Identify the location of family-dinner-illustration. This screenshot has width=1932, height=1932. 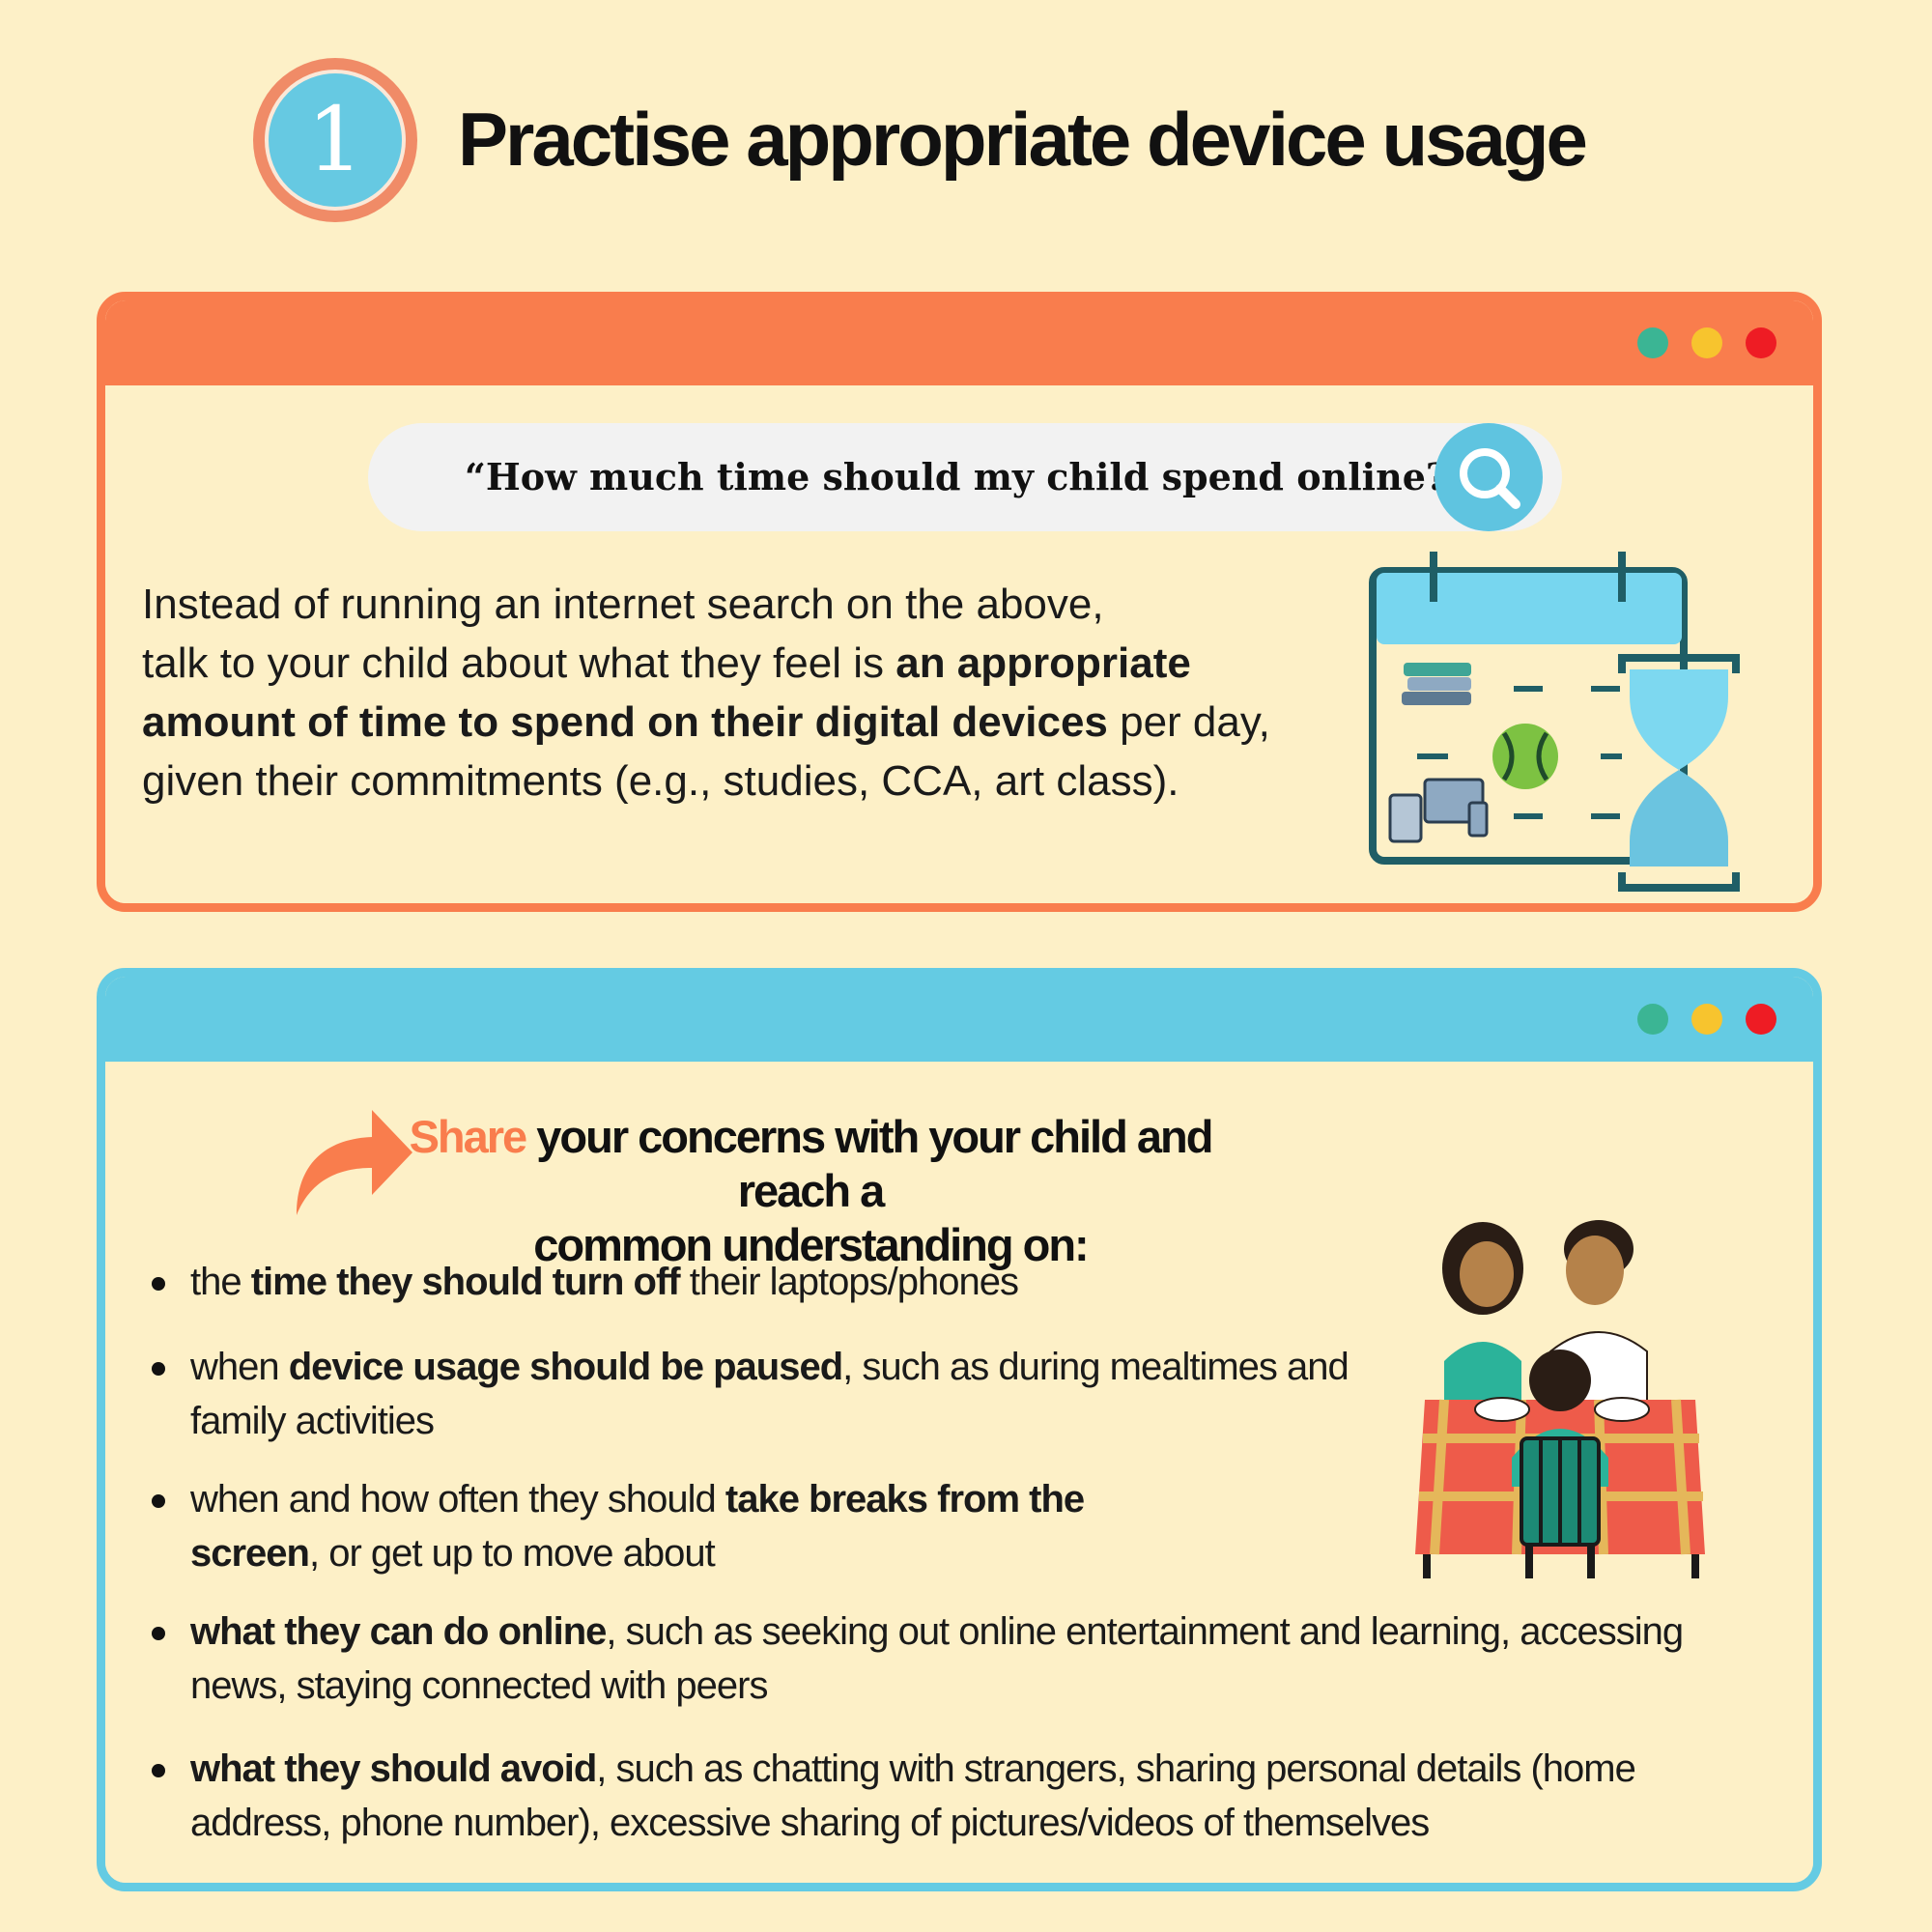
(1560, 1399).